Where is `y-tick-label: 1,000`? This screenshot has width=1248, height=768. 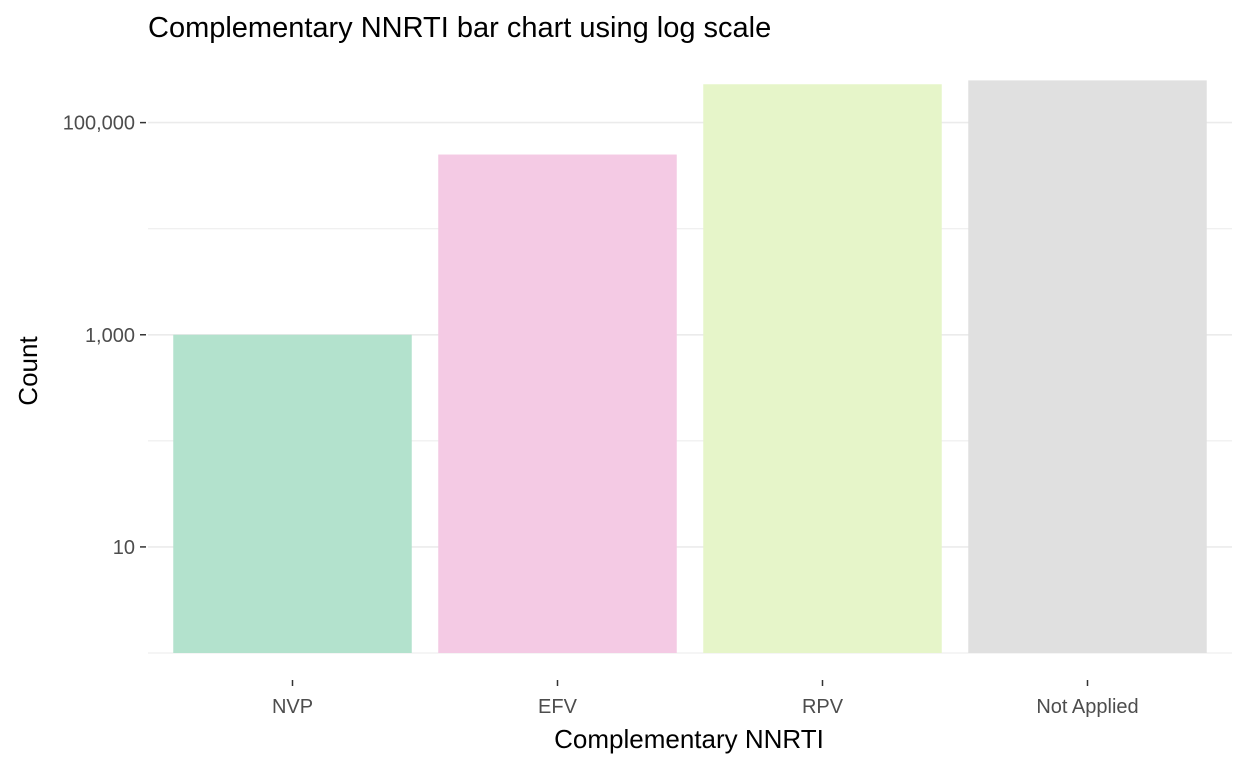 y-tick-label: 1,000 is located at coordinates (110, 336).